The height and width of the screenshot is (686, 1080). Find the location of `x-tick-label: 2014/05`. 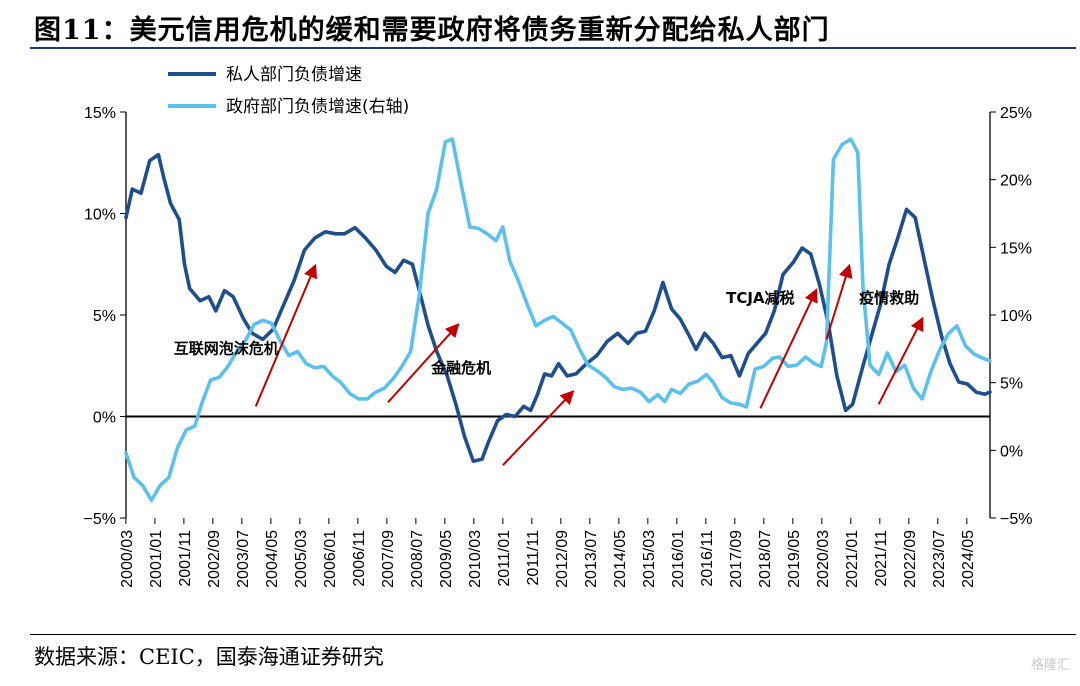

x-tick-label: 2014/05 is located at coordinates (620, 559).